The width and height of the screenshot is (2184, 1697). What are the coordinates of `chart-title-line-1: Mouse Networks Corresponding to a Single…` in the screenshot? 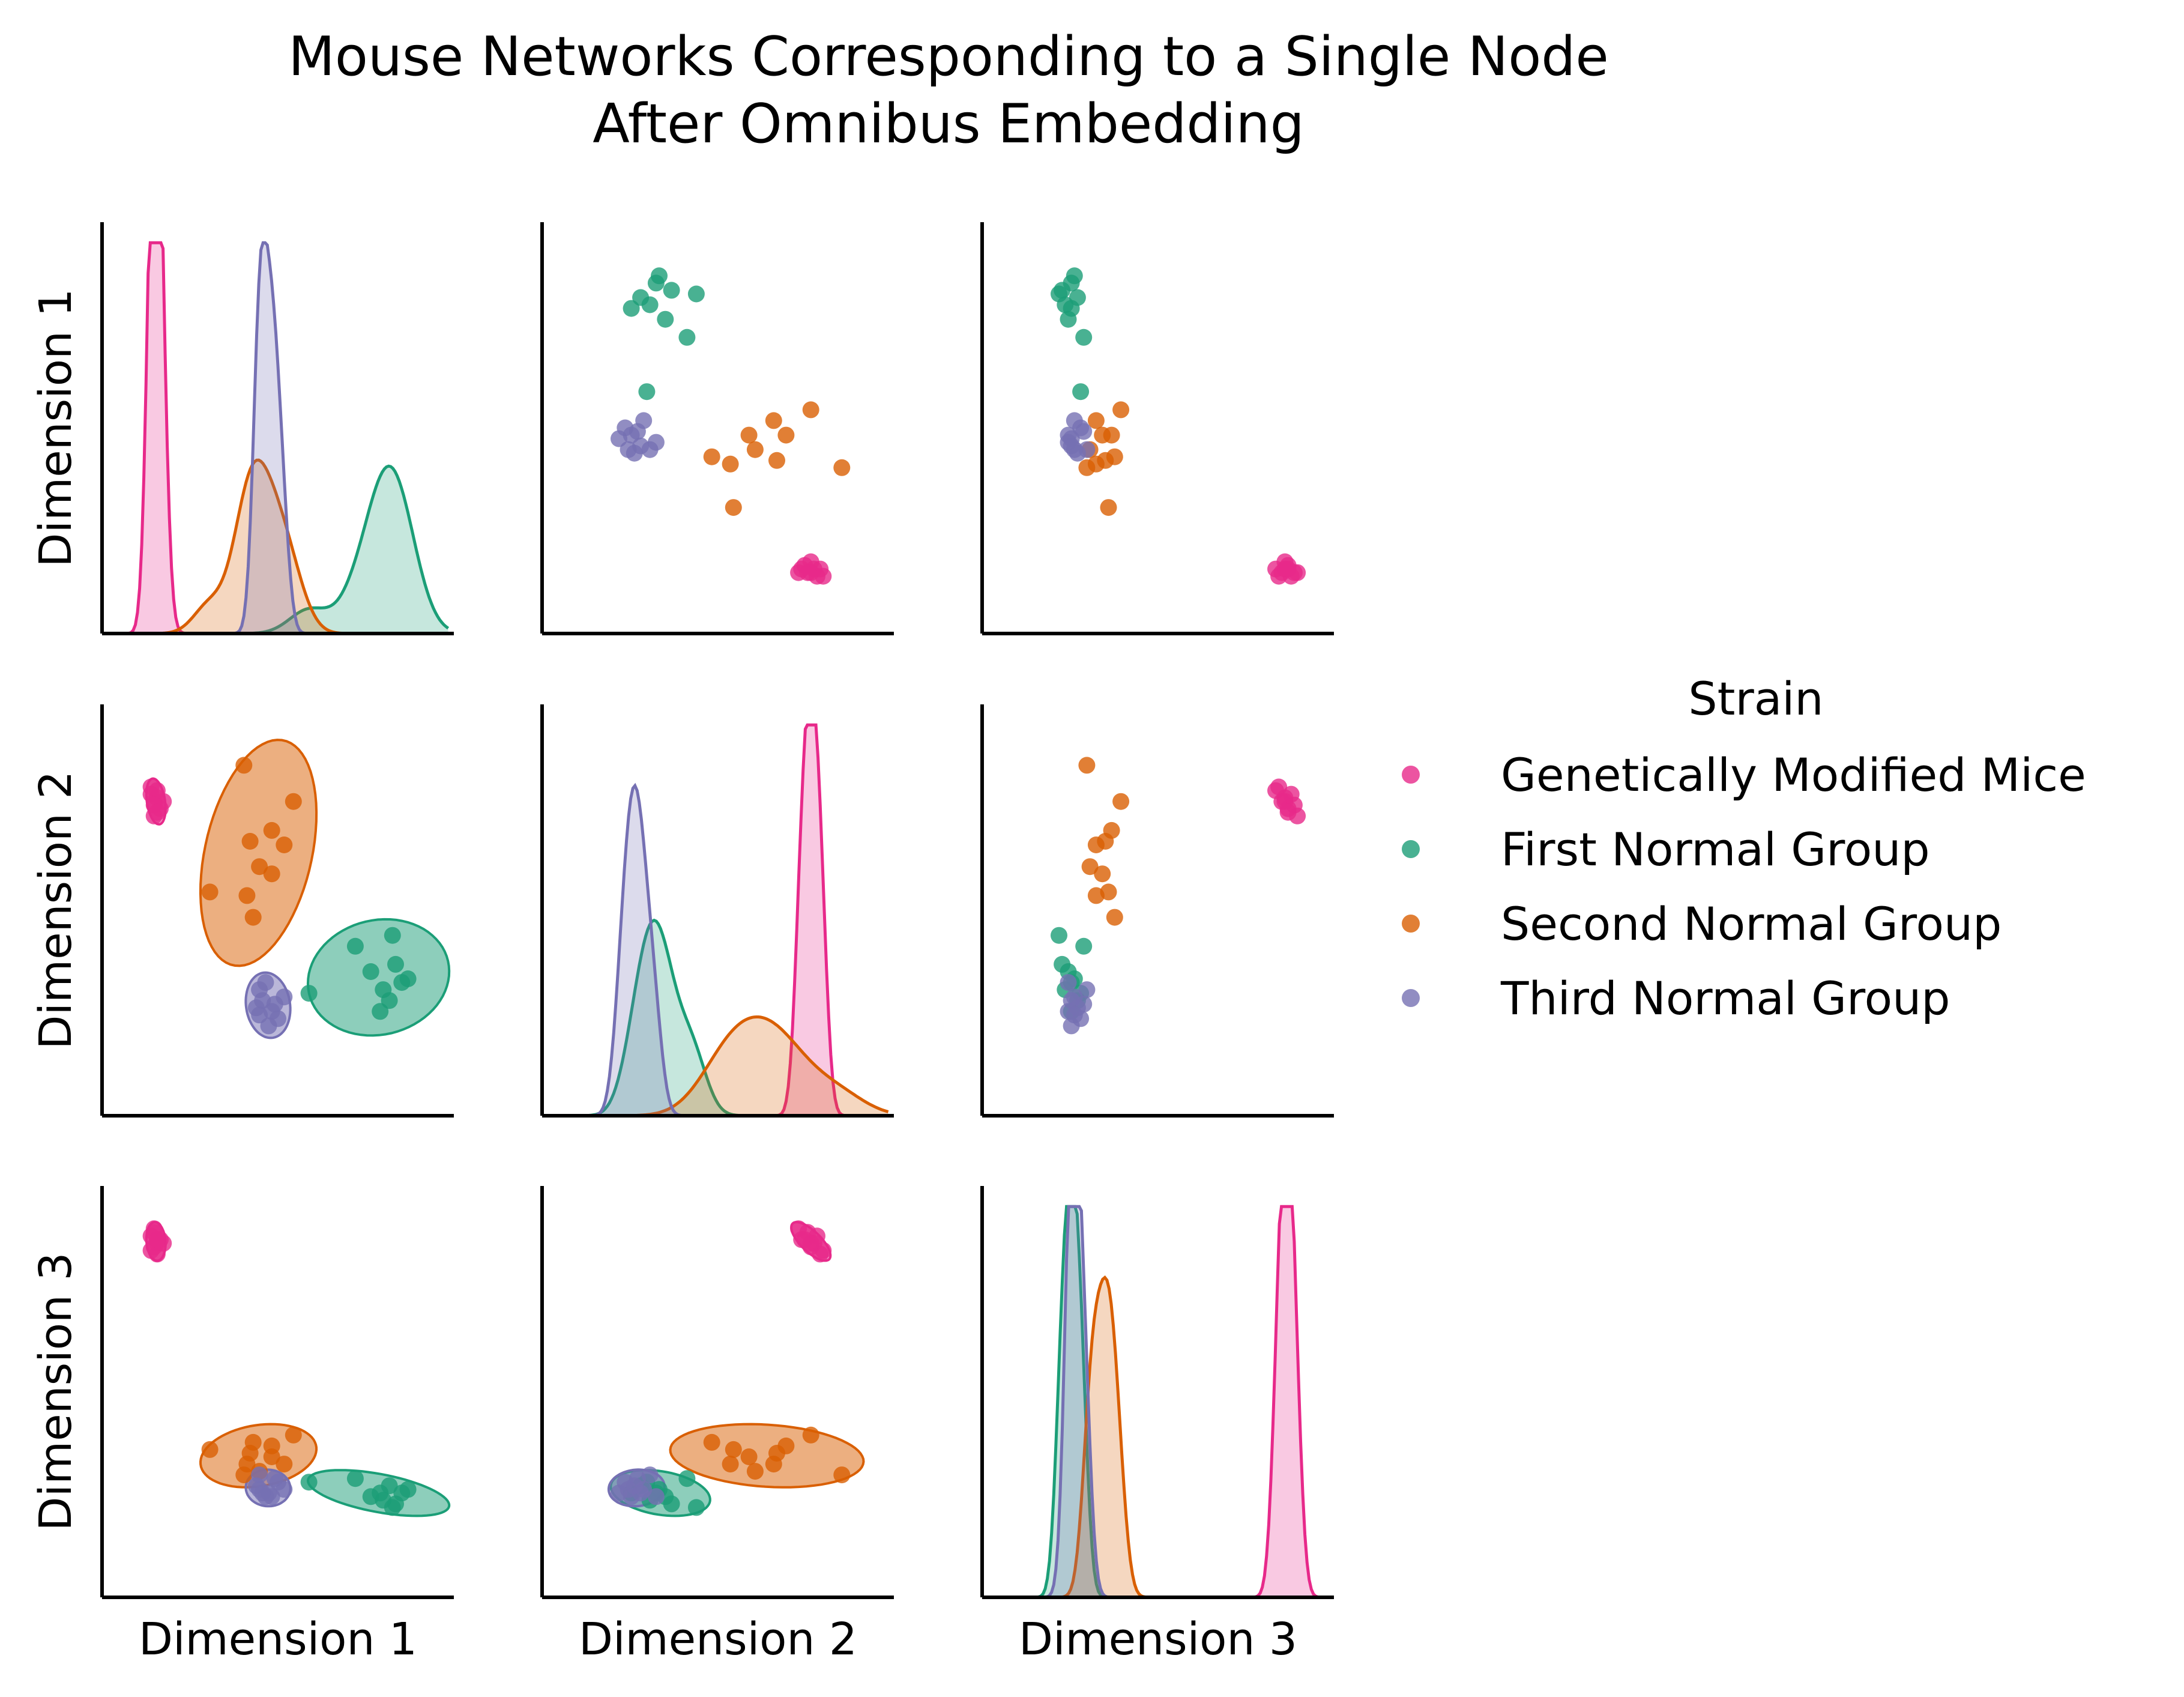 It's located at (949, 57).